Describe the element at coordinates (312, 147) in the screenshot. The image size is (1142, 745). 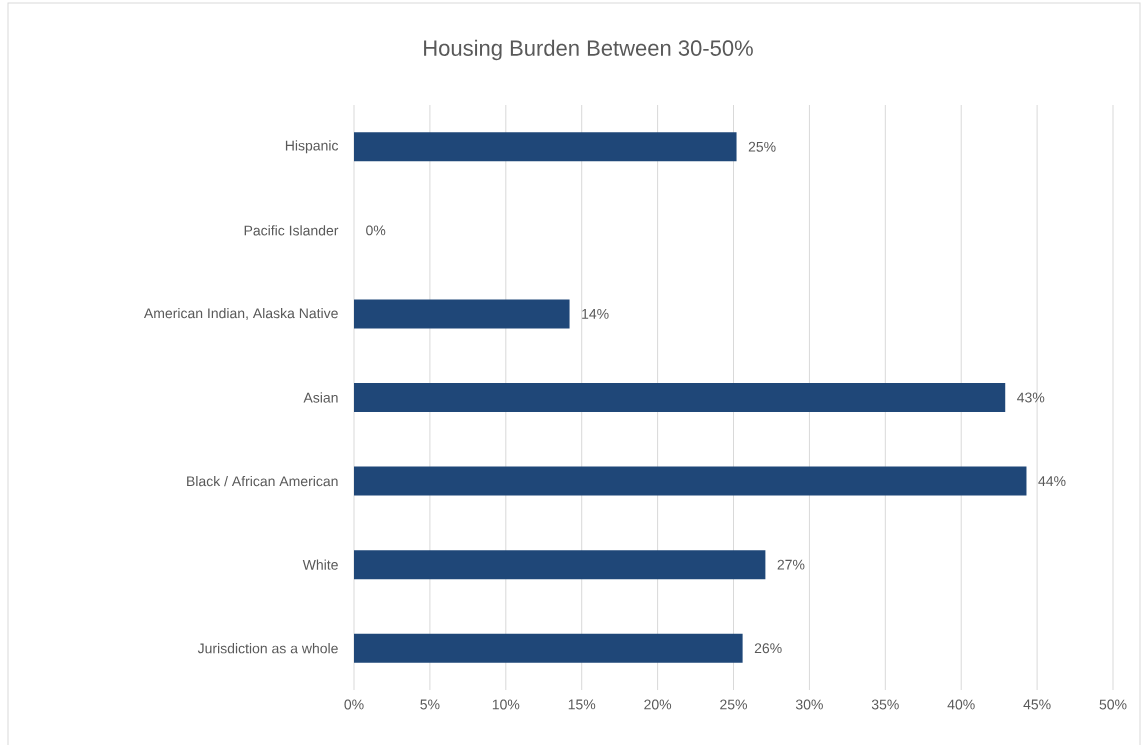
I see `y-tick-label: Hispanic` at that location.